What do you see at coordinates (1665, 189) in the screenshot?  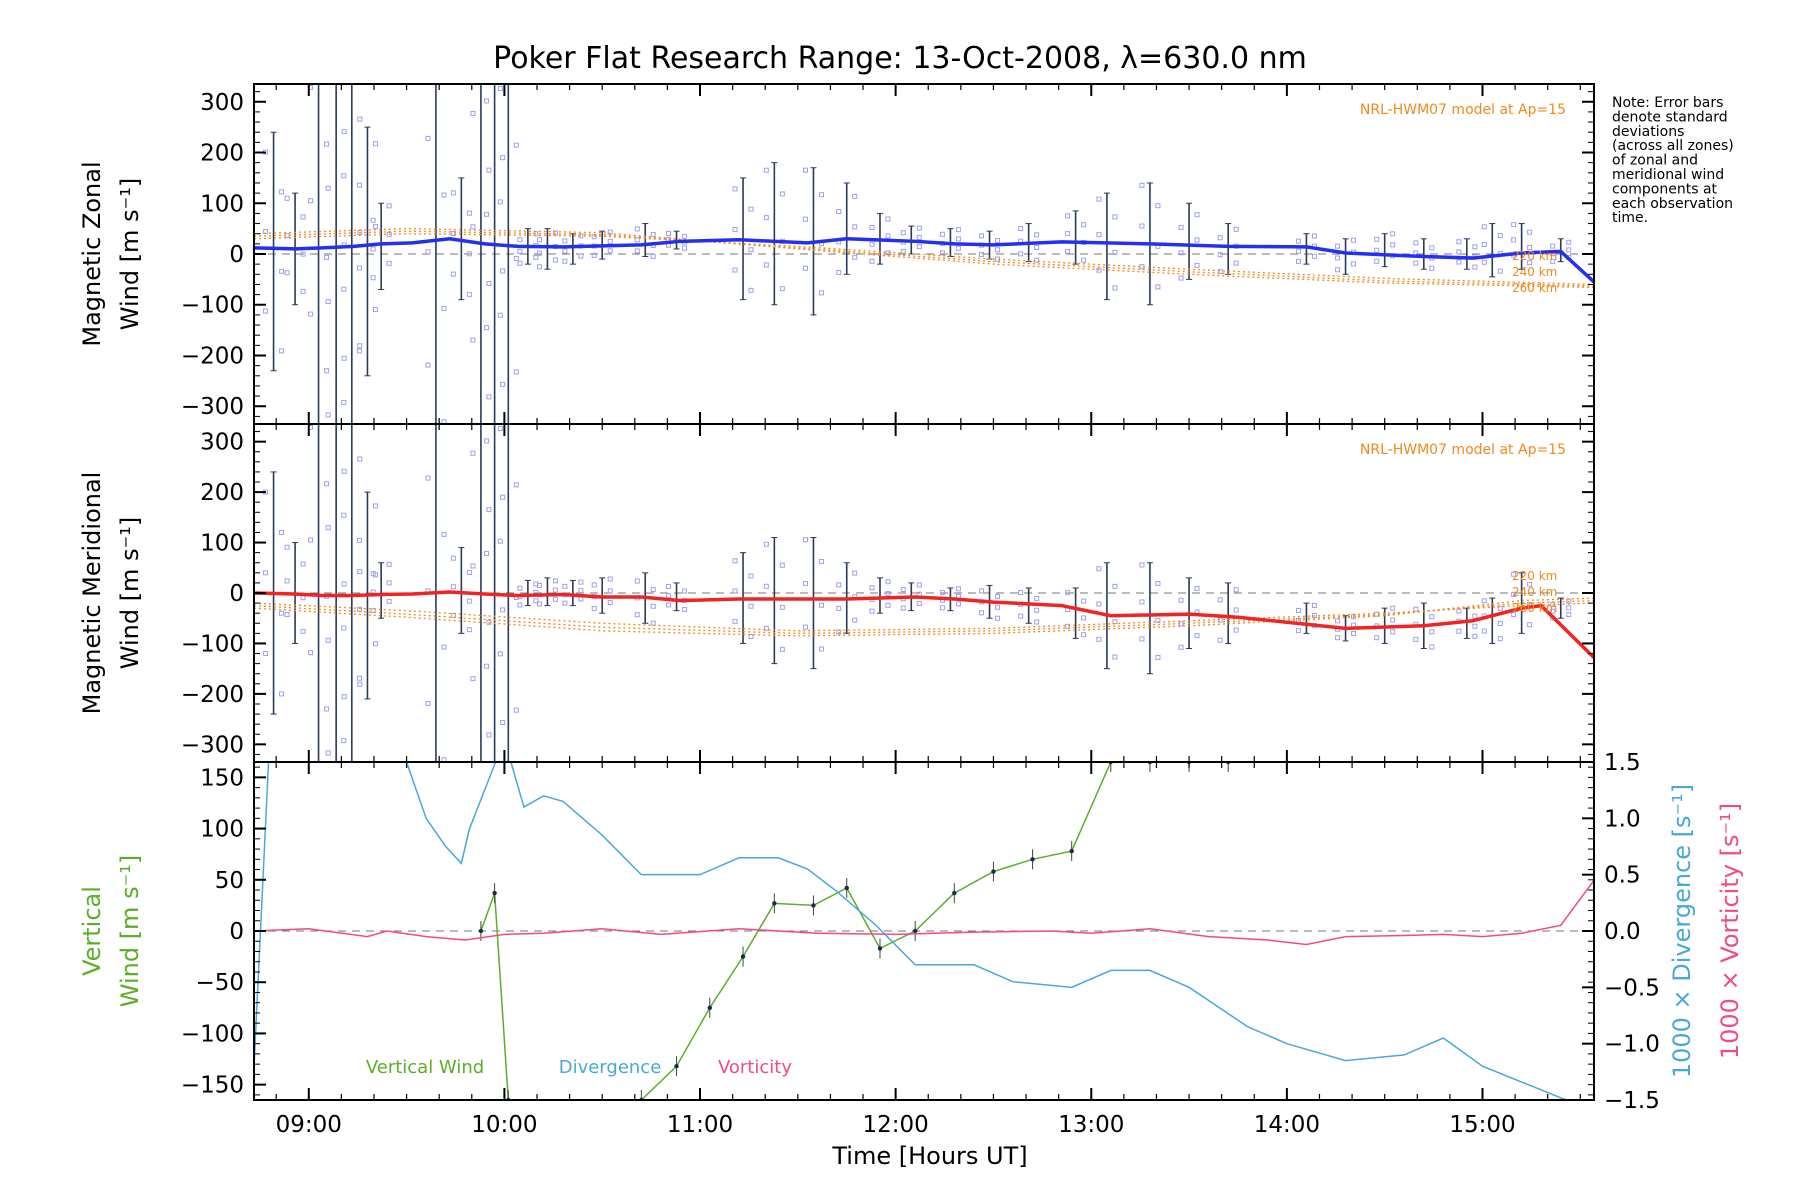 I see `note-line: components at` at bounding box center [1665, 189].